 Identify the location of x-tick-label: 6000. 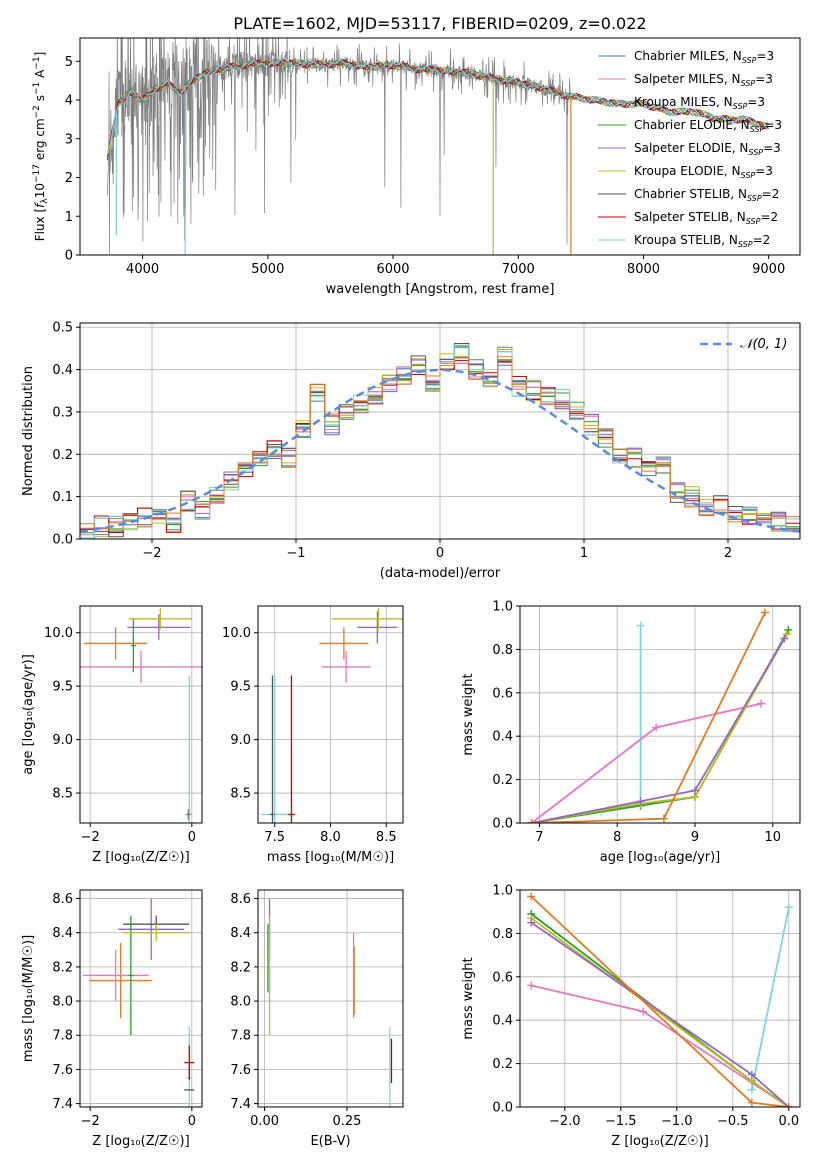
(392, 269).